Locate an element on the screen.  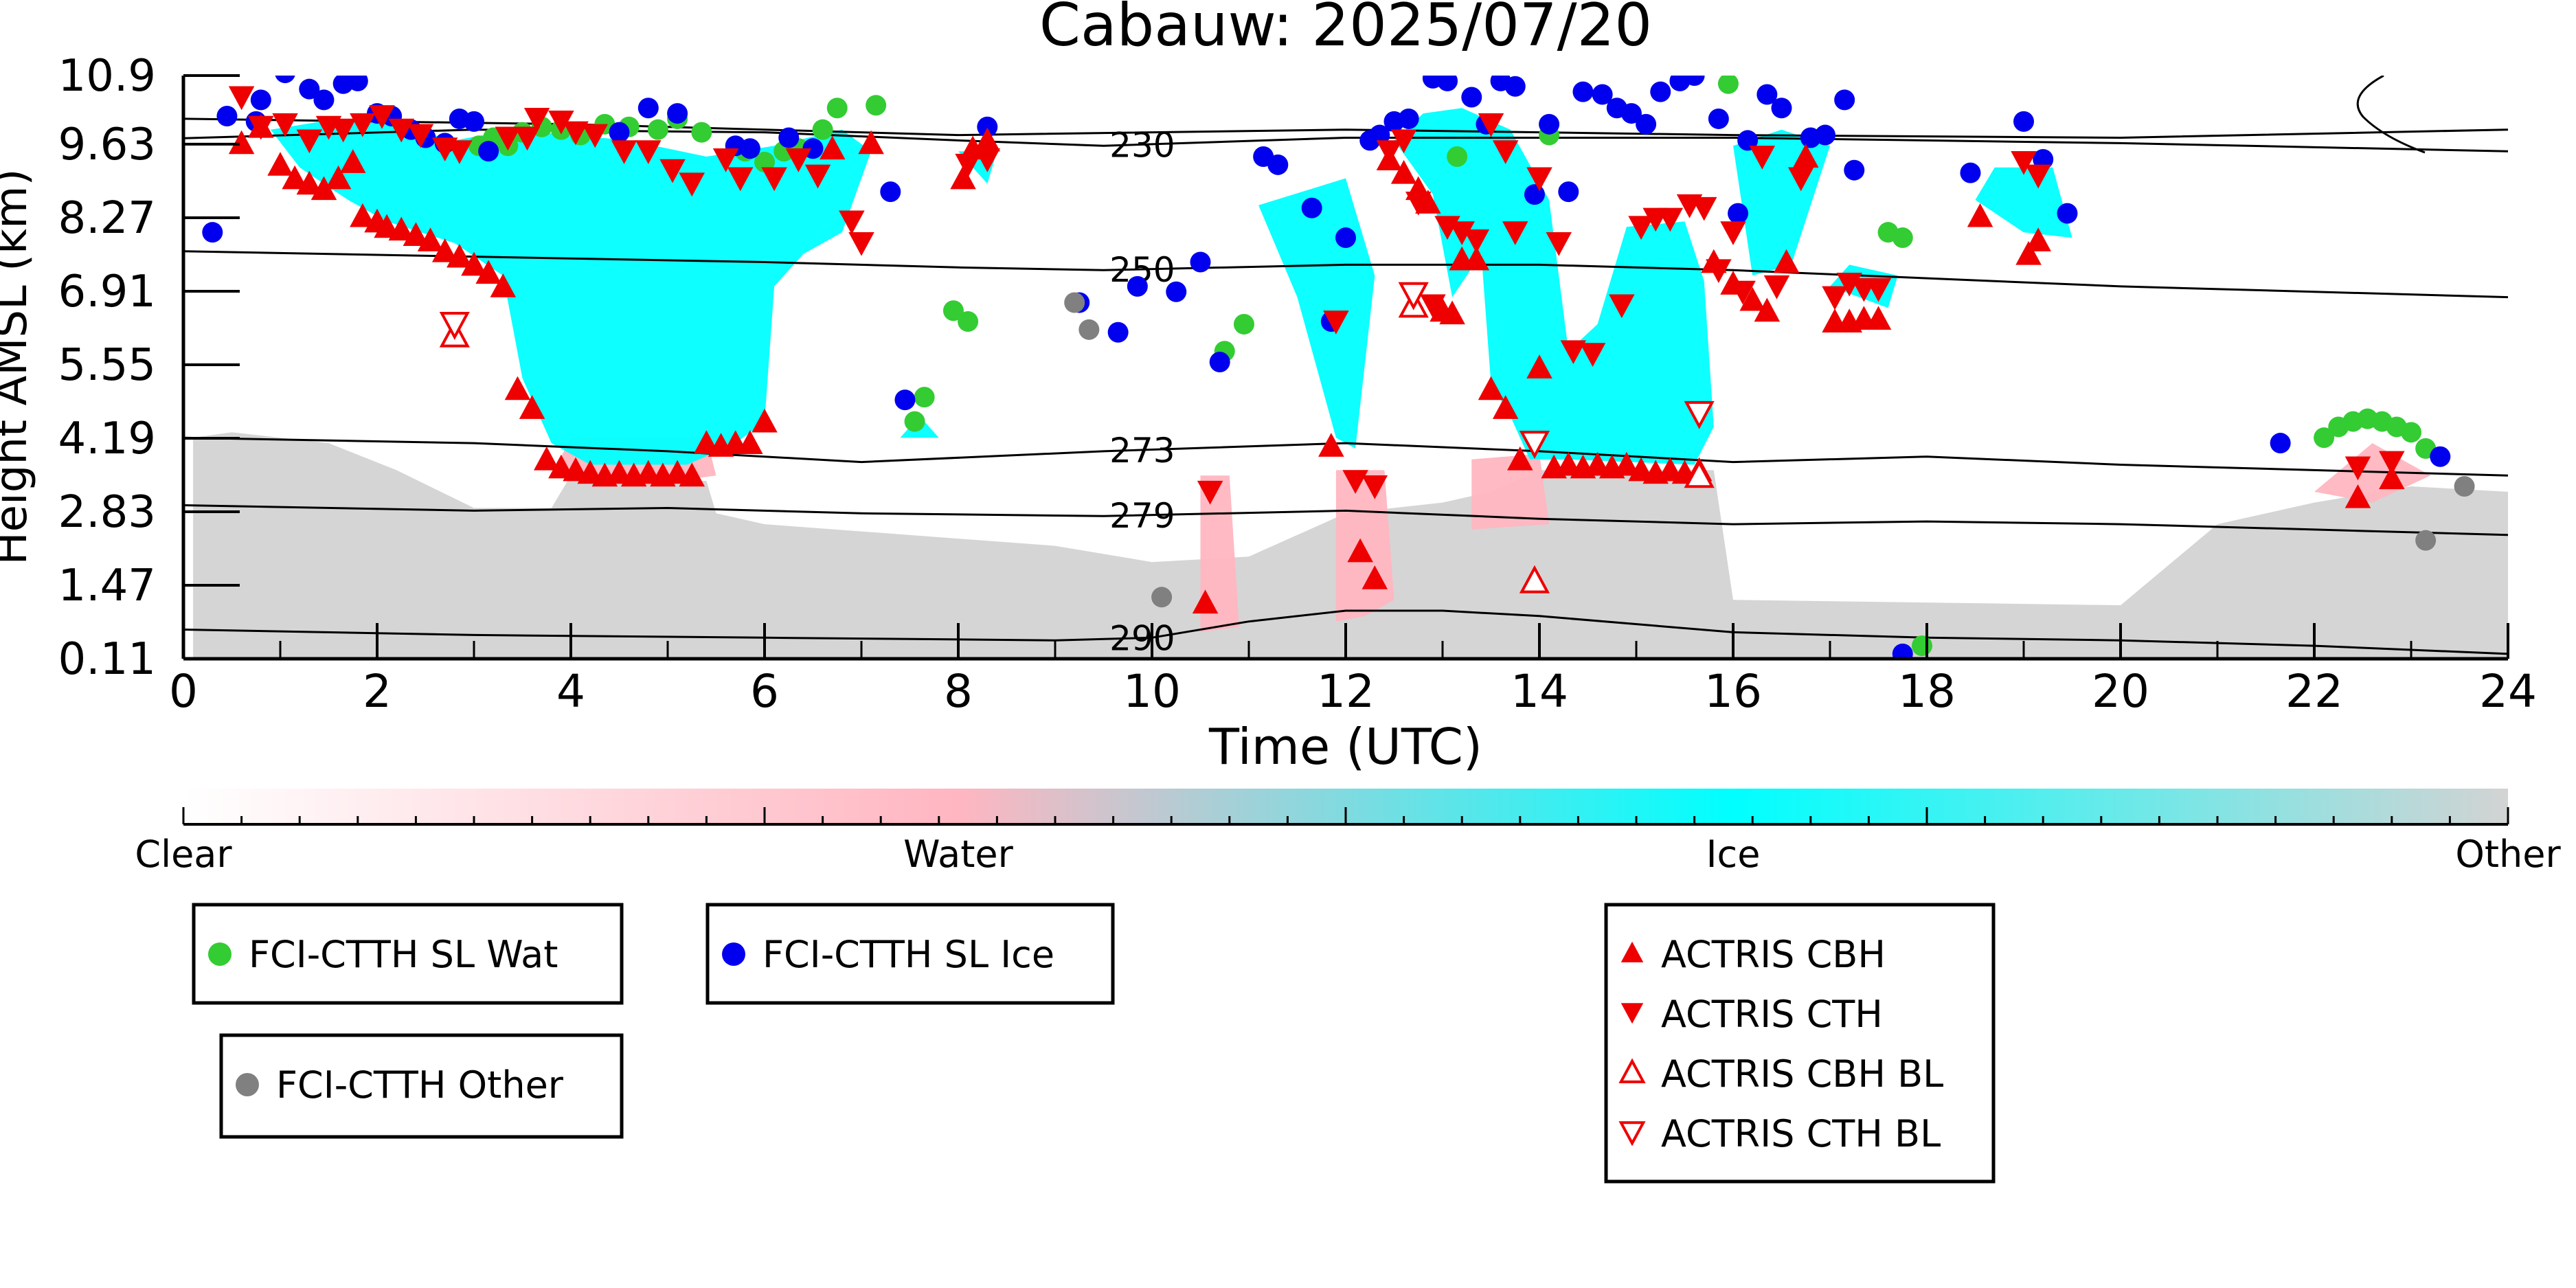
series-actris-cbh-bl is located at coordinates (1077, 441).